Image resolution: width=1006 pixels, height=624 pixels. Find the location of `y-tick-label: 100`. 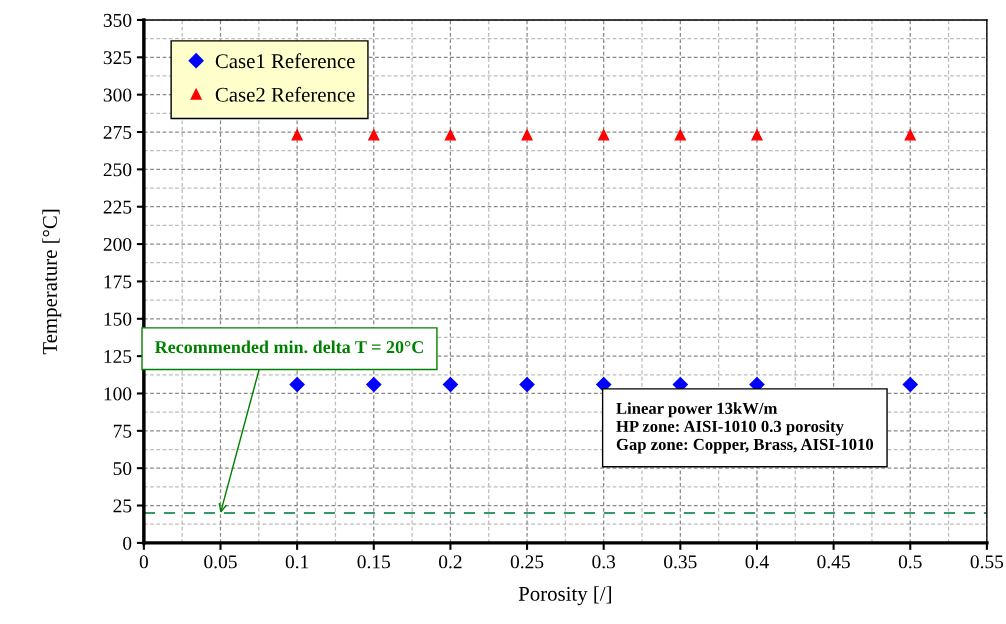

y-tick-label: 100 is located at coordinates (118, 394).